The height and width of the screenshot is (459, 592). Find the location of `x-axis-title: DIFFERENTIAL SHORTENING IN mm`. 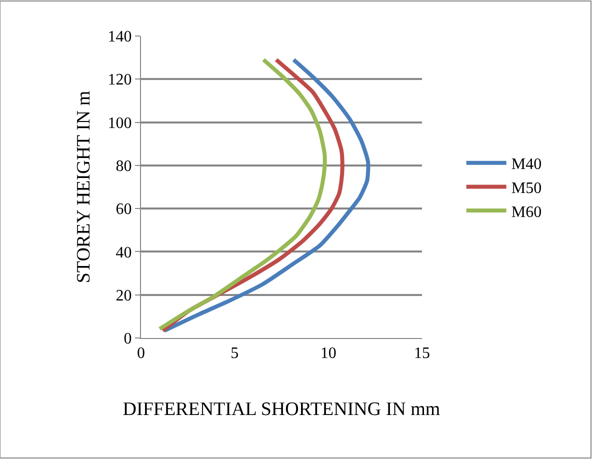

x-axis-title: DIFFERENTIAL SHORTENING IN mm is located at coordinates (281, 409).